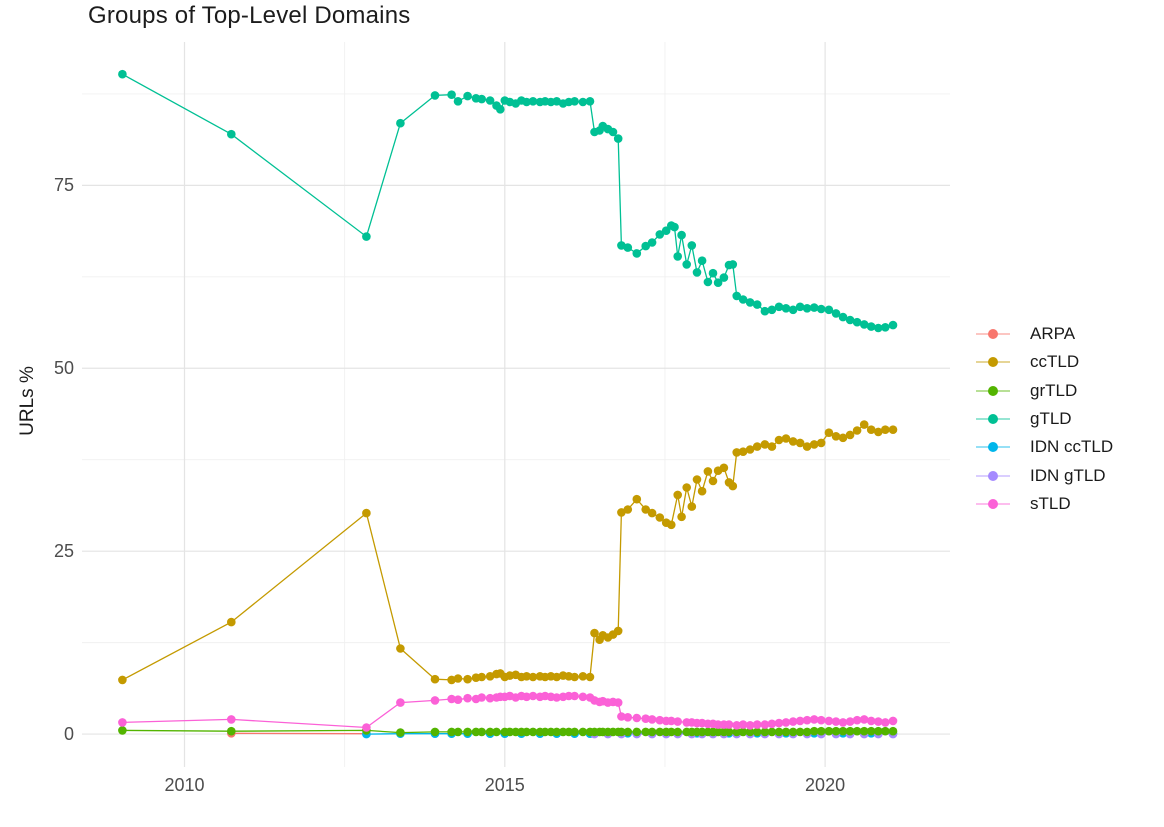  Describe the element at coordinates (63, 551) in the screenshot. I see `y-tick-label: 25` at that location.